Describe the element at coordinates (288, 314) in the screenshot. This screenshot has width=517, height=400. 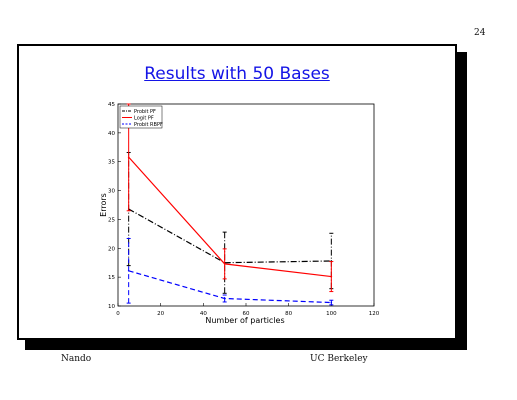
I see `x-tick-label: 80` at that location.